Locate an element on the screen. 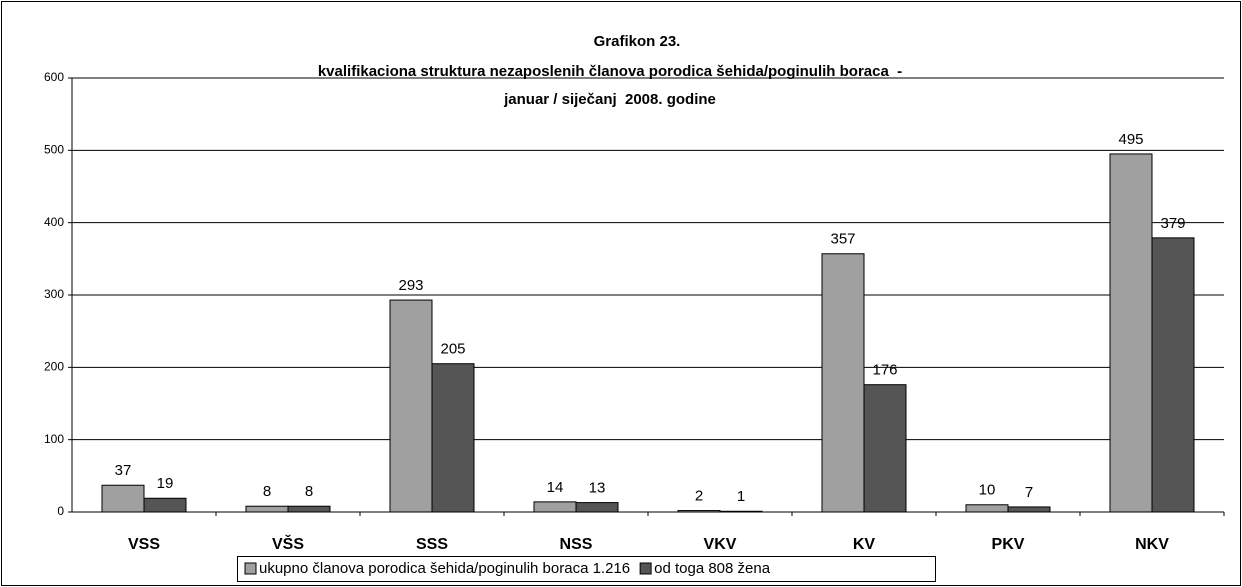 Image resolution: width=1242 pixels, height=587 pixels. x-tick-label: KV is located at coordinates (864, 544).